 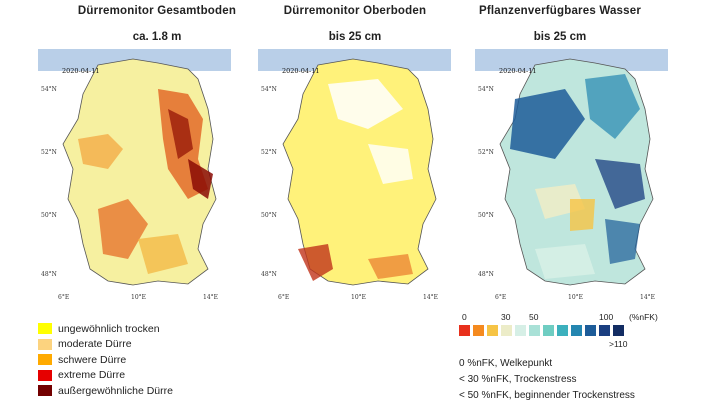 I want to click on legend-label: außergewöhnliche Dürre, so click(x=115, y=390).